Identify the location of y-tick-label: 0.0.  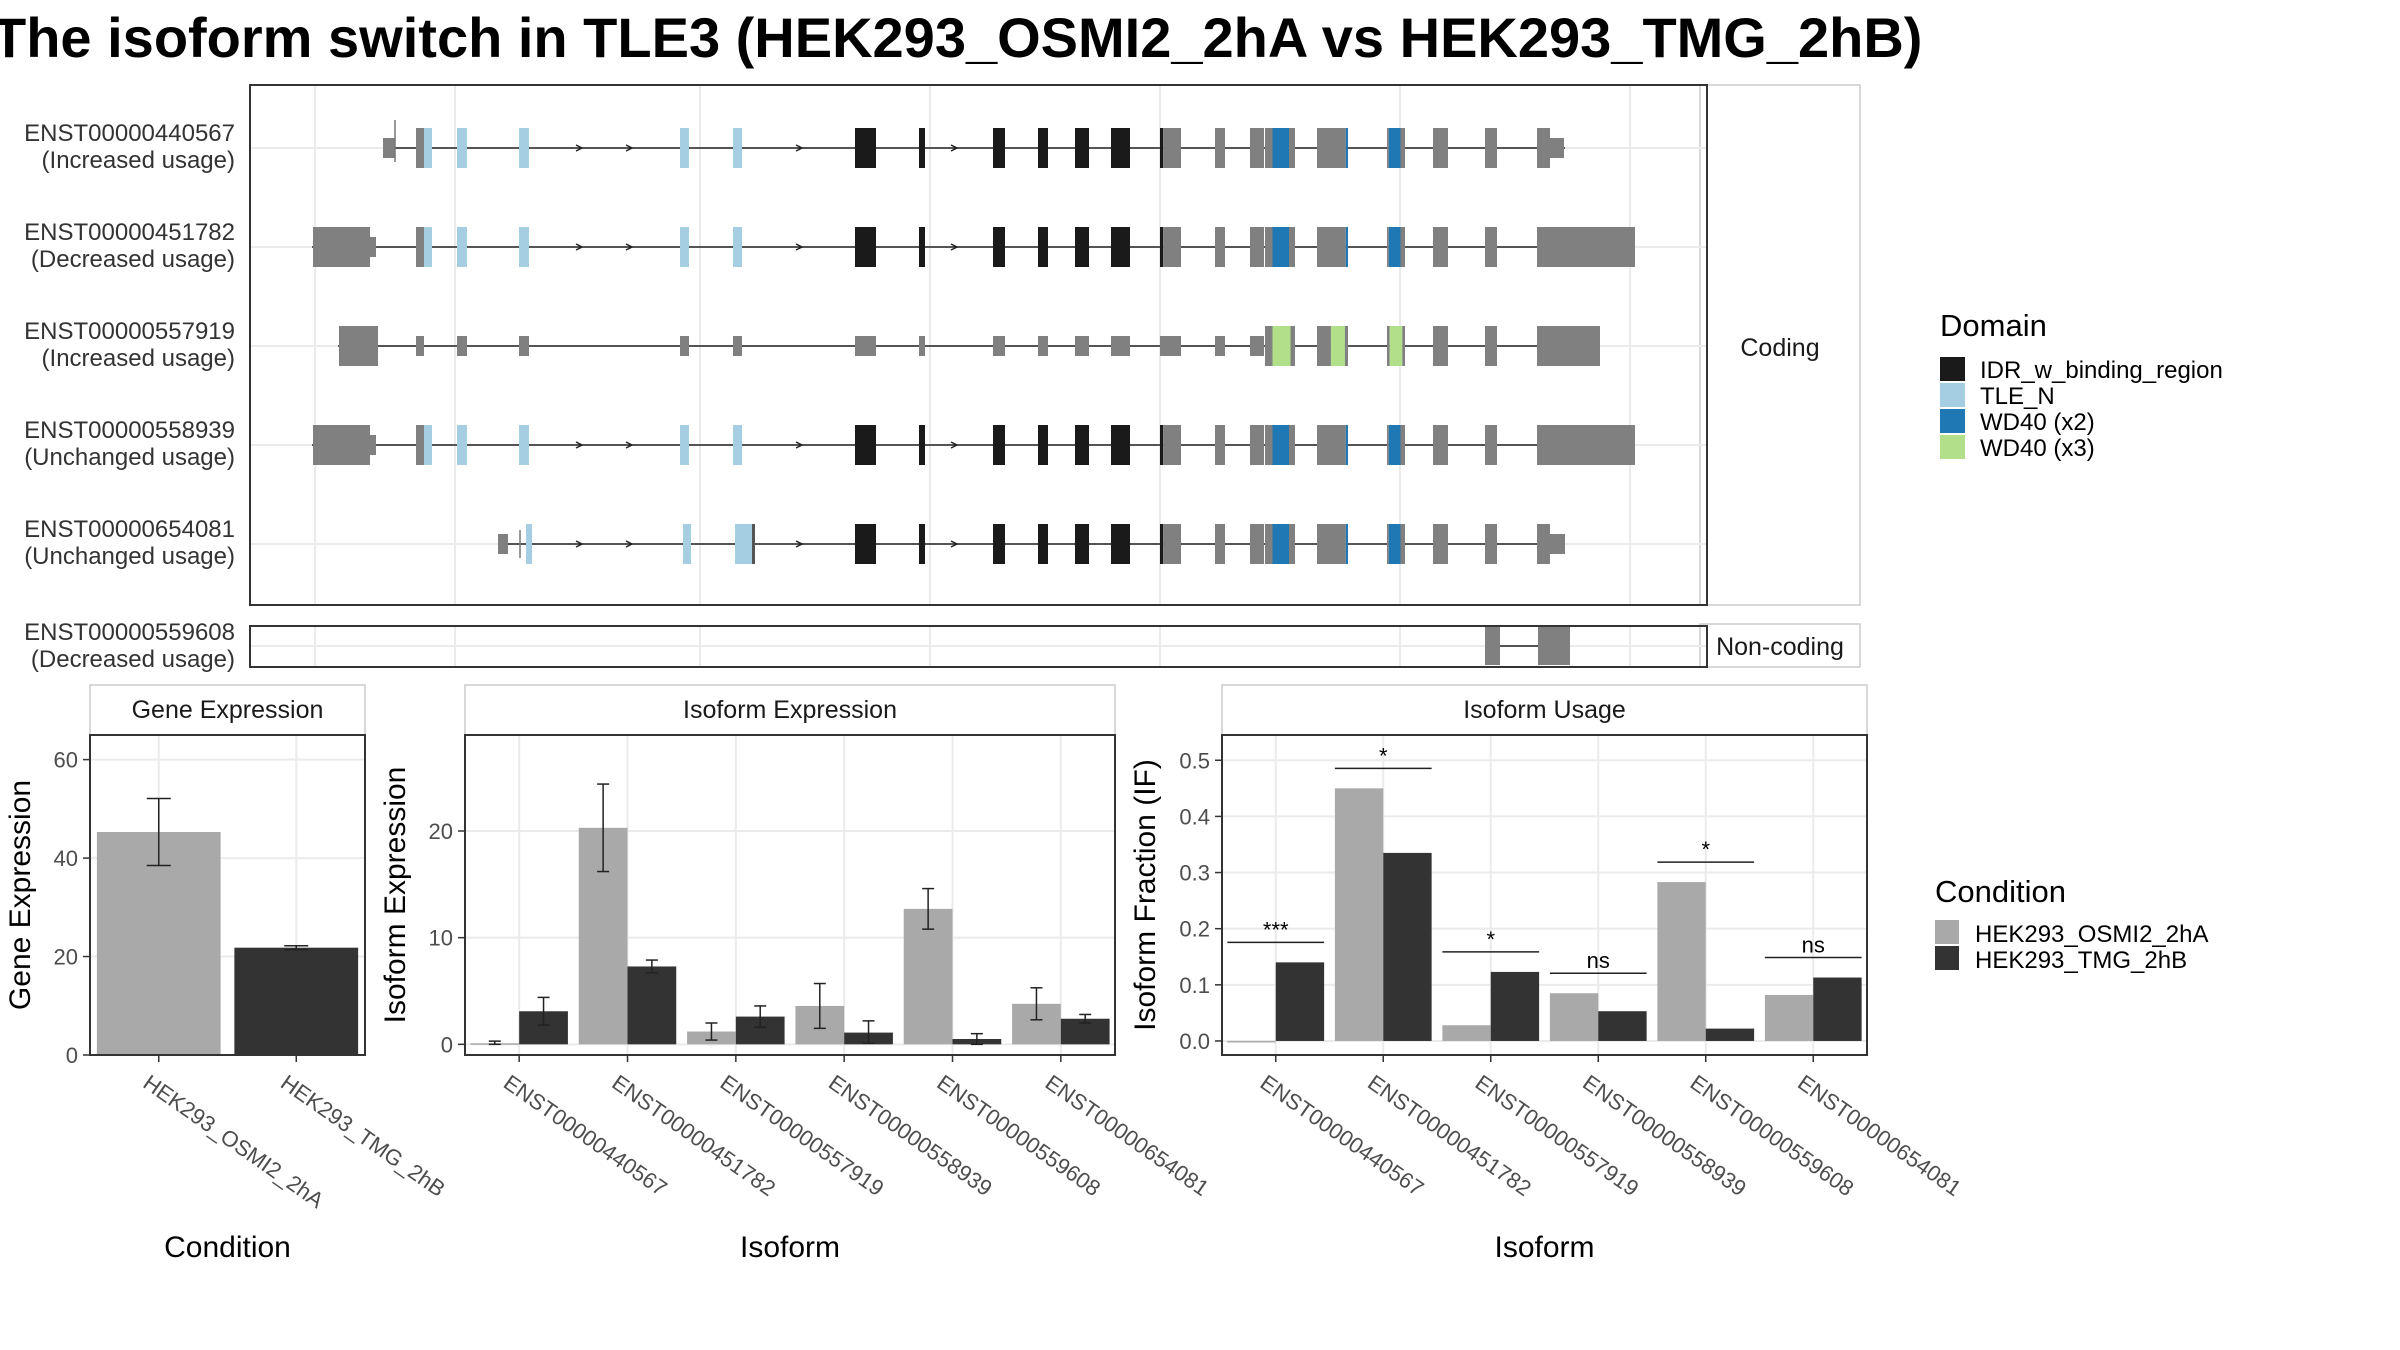
(1194, 1041).